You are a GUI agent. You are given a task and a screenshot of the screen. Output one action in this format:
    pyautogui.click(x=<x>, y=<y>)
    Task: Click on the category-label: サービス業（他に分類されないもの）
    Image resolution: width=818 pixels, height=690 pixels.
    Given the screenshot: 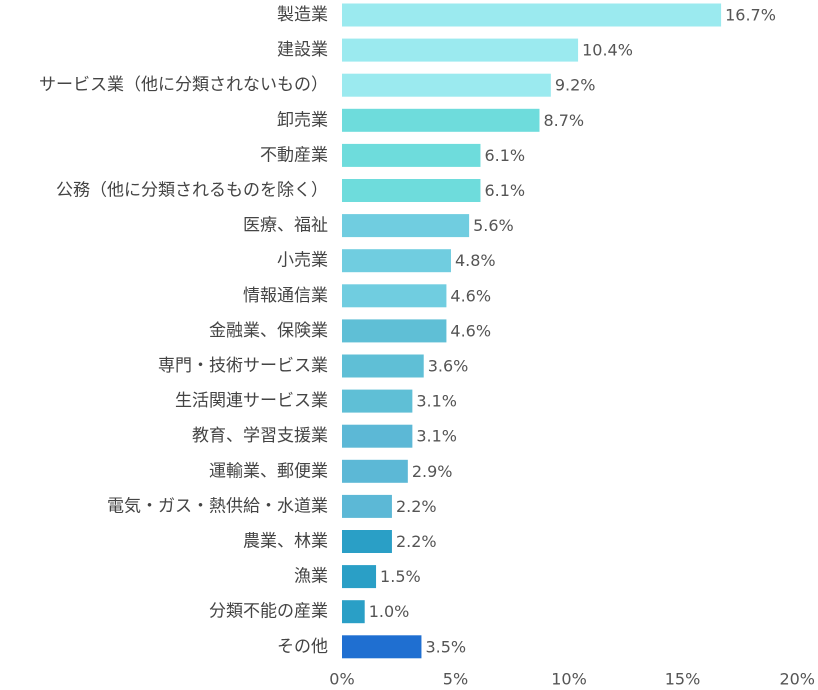 What is the action you would take?
    pyautogui.click(x=183, y=85)
    